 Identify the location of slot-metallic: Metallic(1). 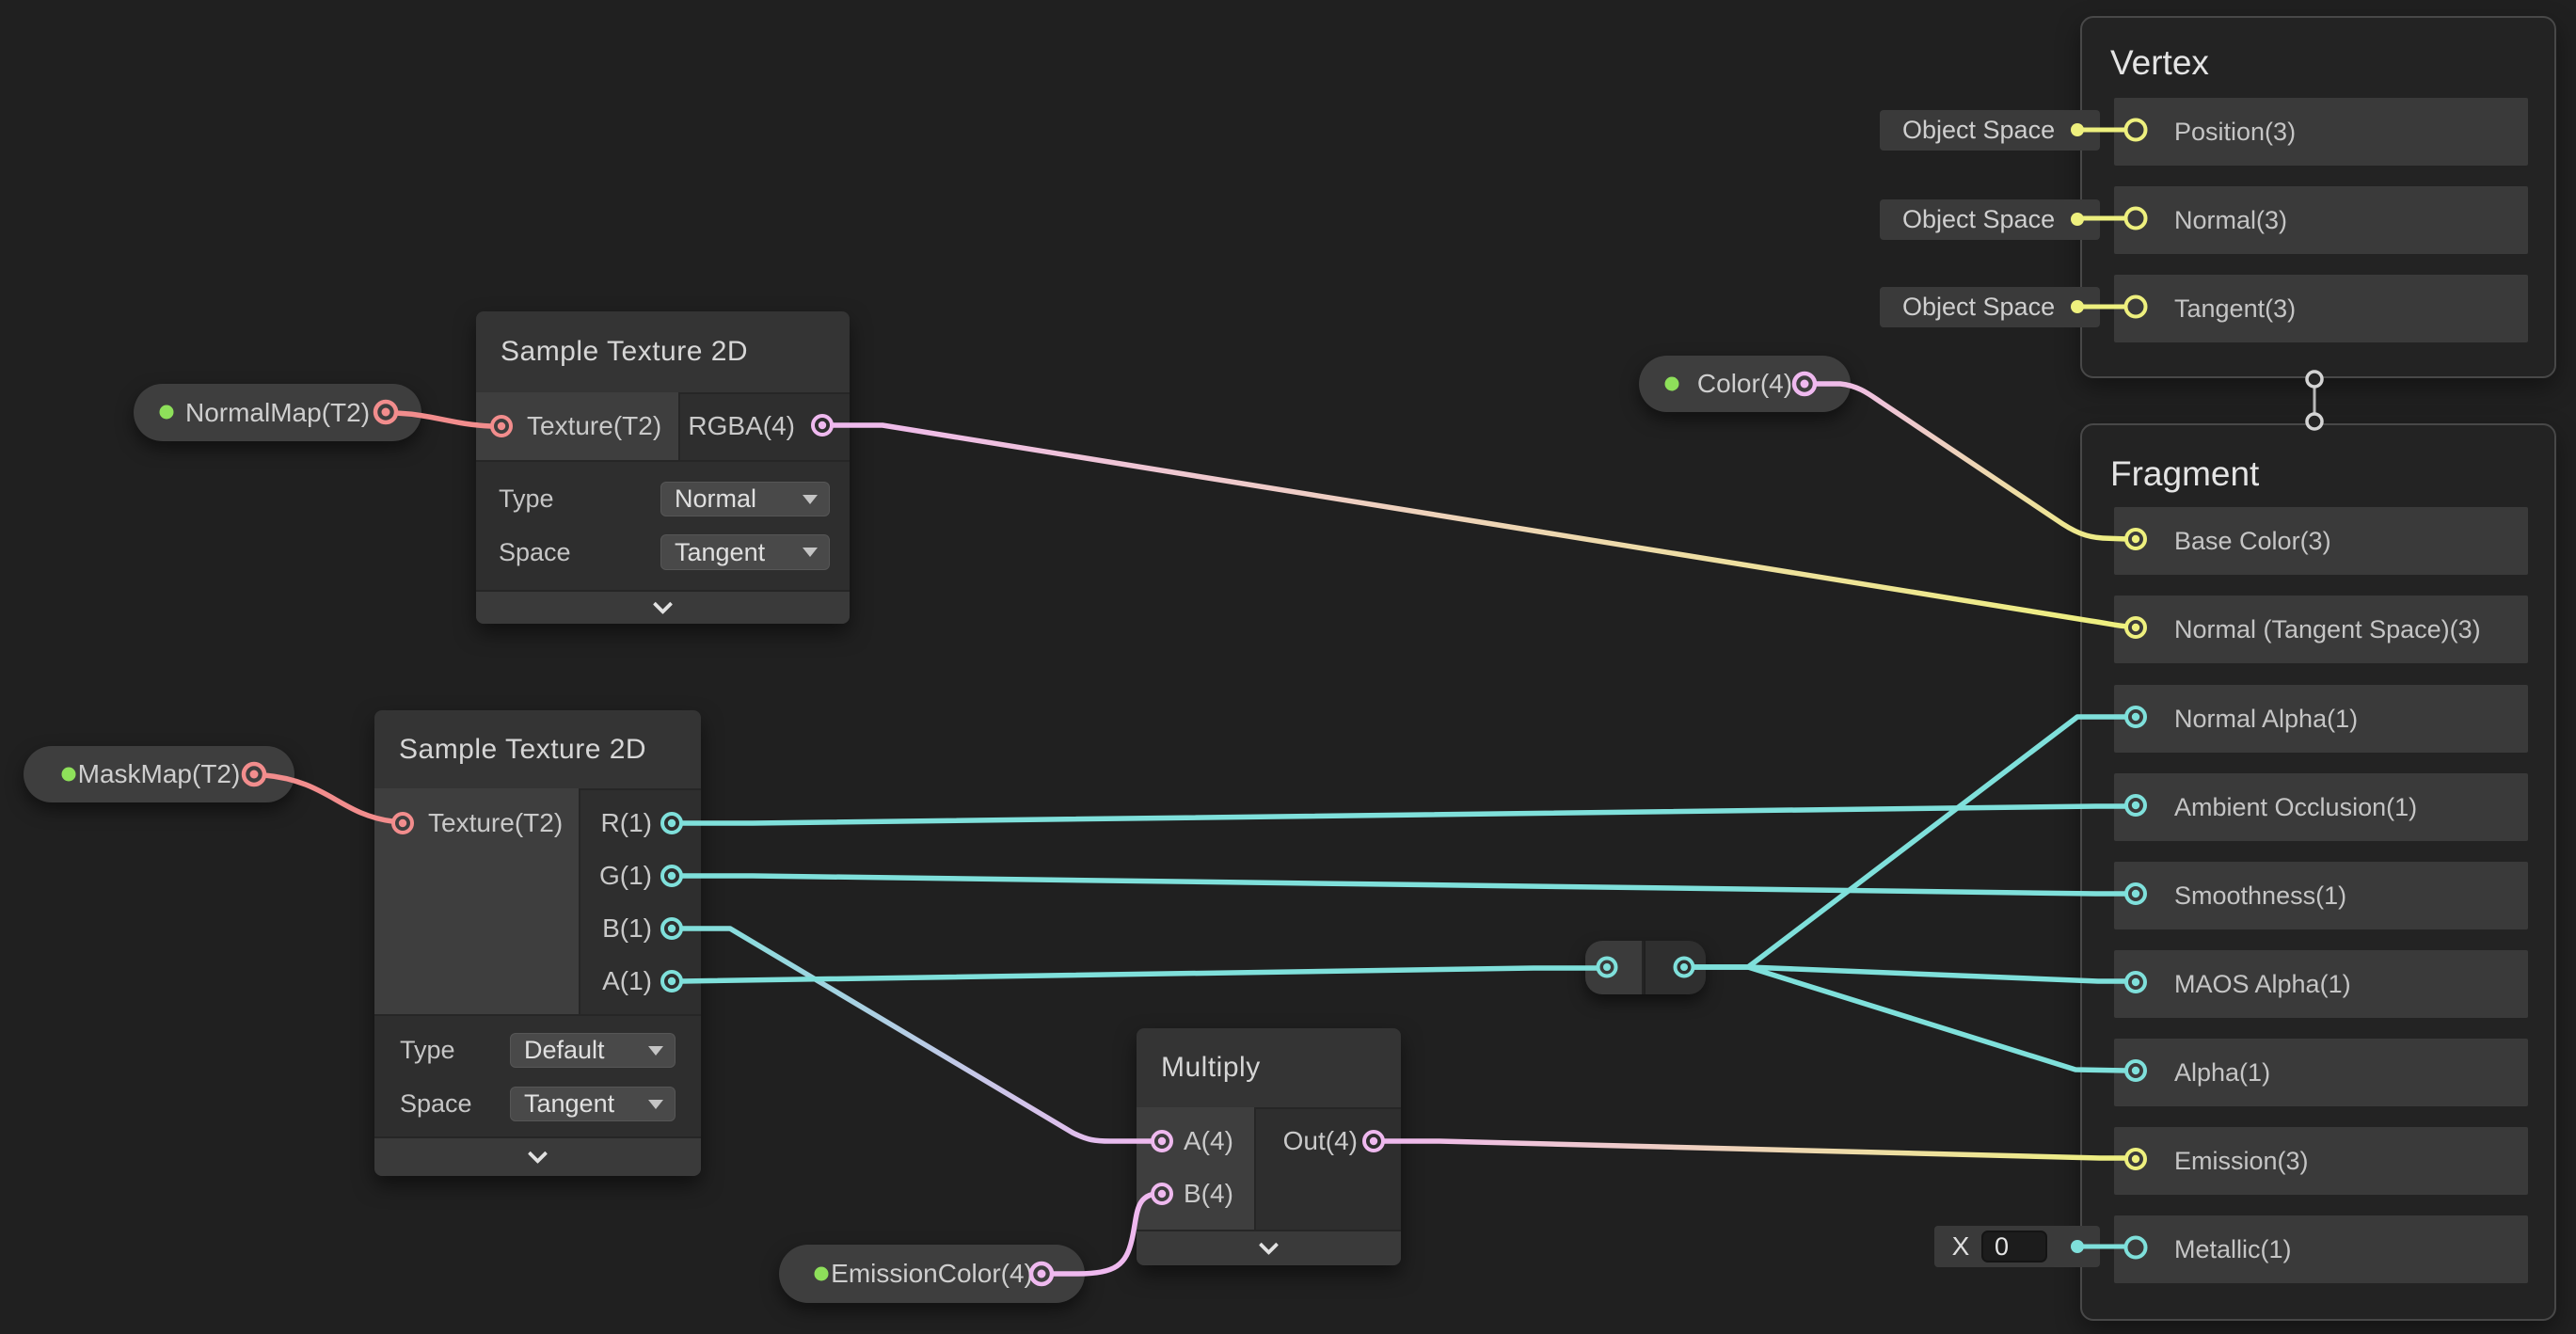
(2321, 1249).